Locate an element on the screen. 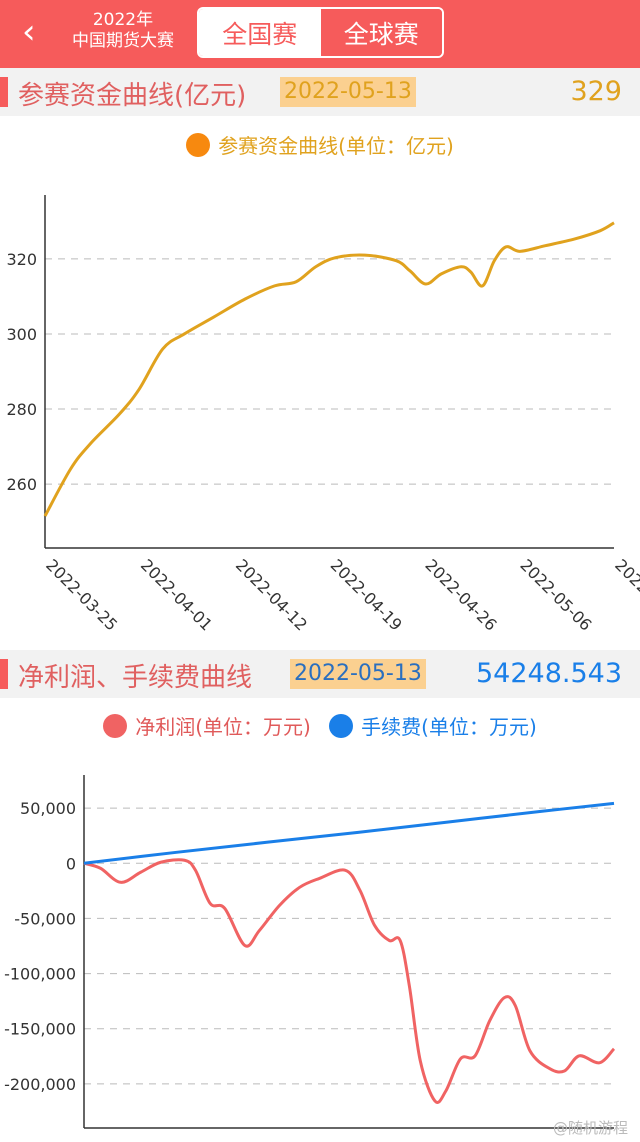 The image size is (640, 1142). title-name: 中国期货大赛 is located at coordinates (123, 41).